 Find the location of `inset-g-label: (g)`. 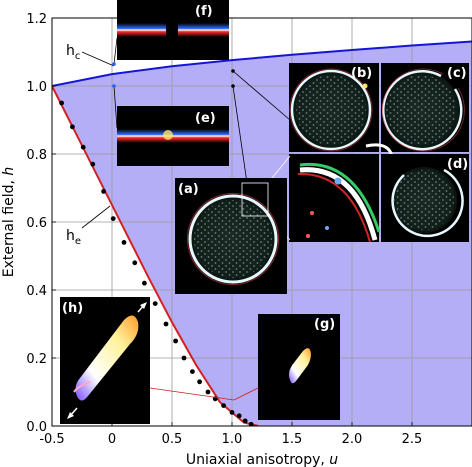

inset-g-label: (g) is located at coordinates (324, 324).